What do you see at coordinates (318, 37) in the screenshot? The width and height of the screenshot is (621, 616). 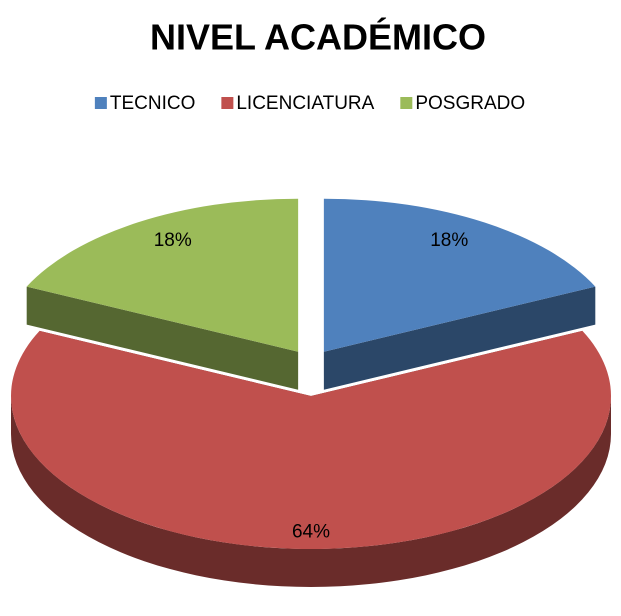 I see `chart-title: NIVEL ACADÉMICO` at bounding box center [318, 37].